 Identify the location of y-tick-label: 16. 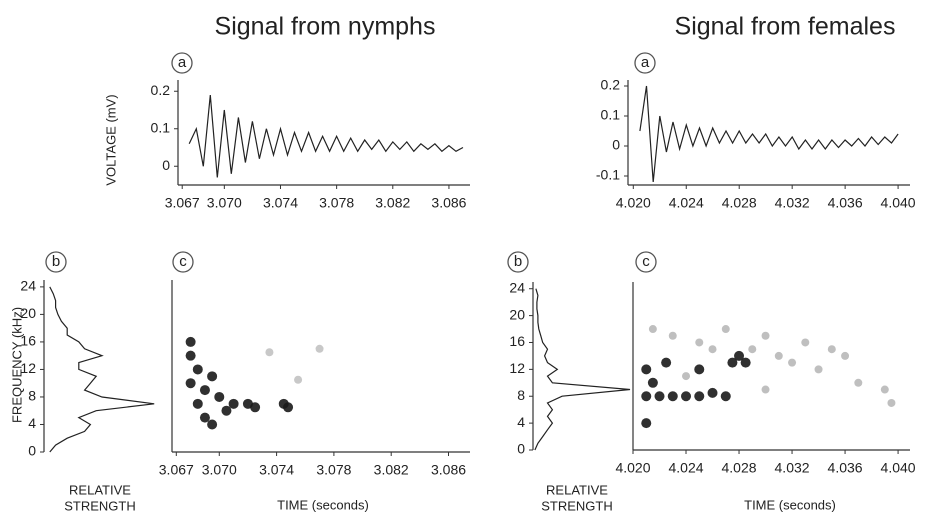
(517, 341).